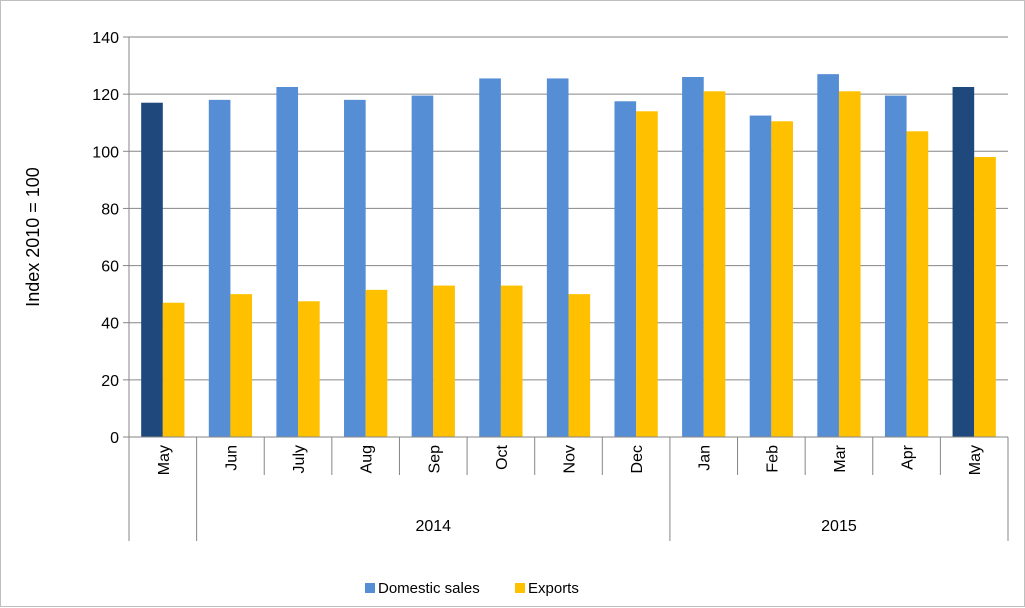  I want to click on category-label: July, so click(299, 459).